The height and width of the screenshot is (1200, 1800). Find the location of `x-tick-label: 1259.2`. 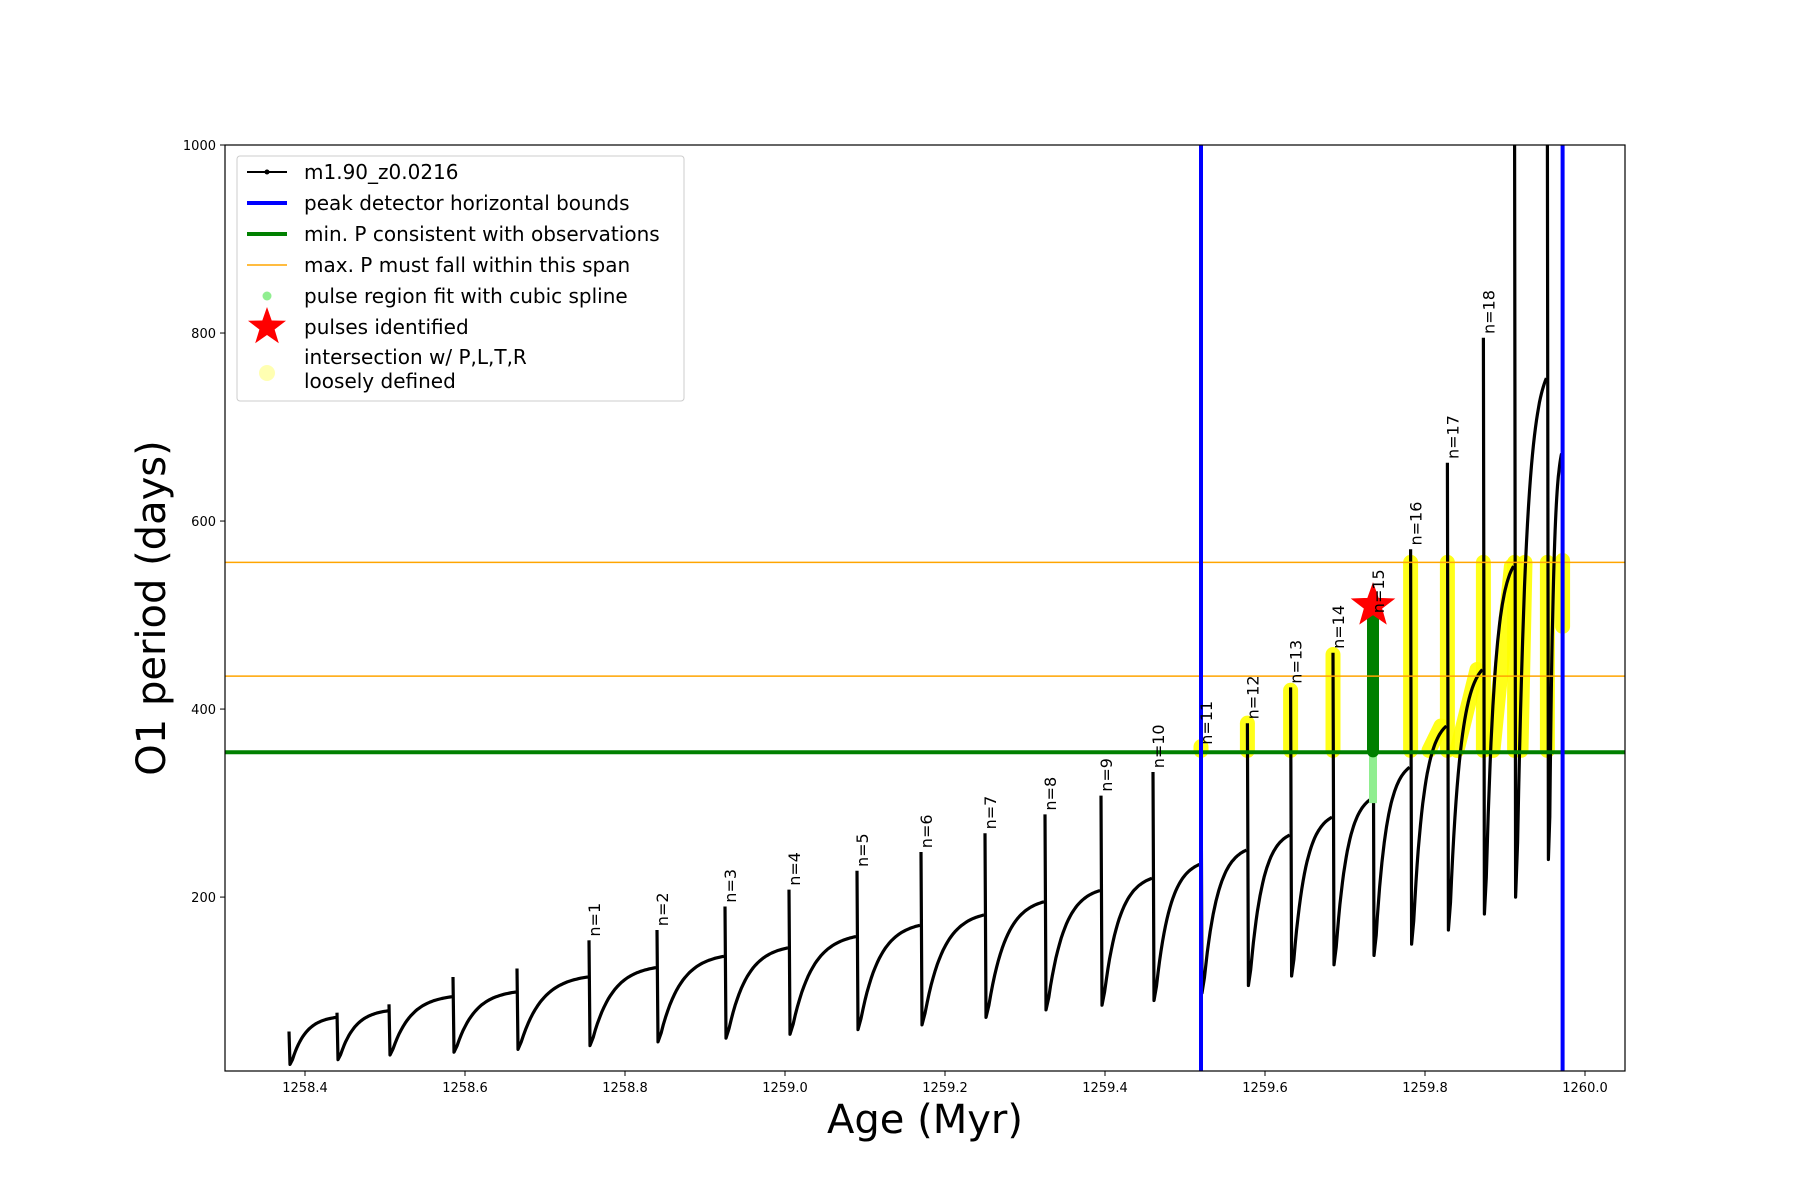

x-tick-label: 1259.2 is located at coordinates (945, 1088).